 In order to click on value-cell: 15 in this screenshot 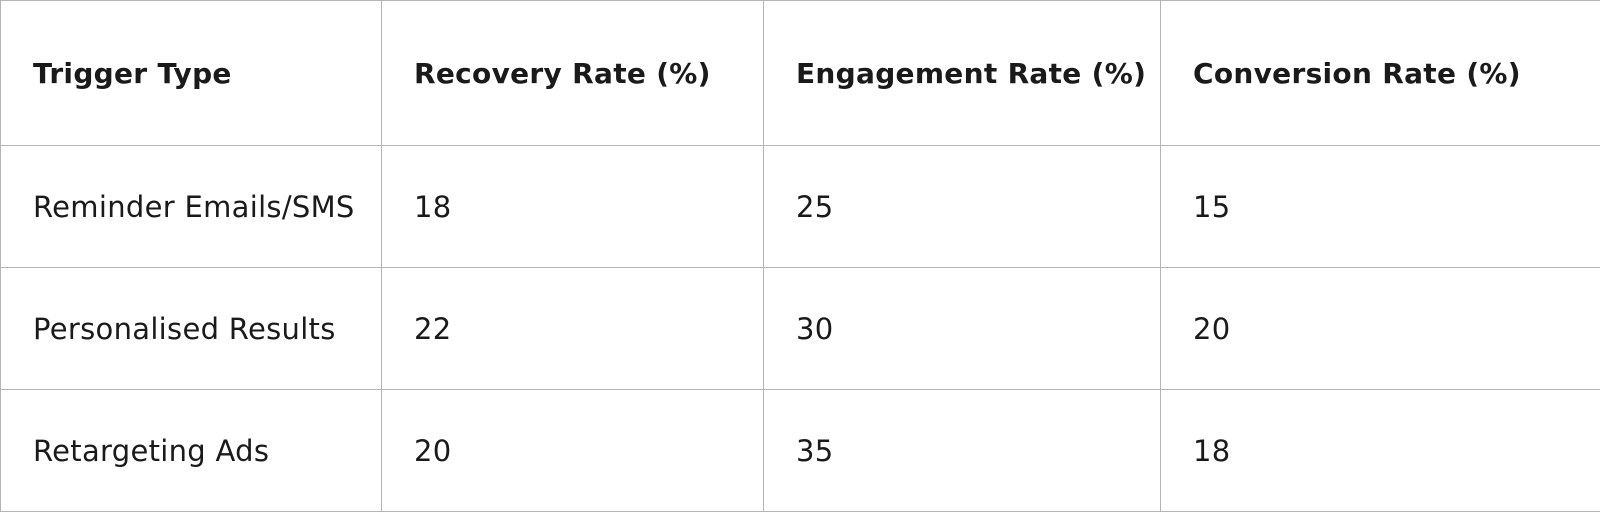, I will do `click(1380, 206)`.